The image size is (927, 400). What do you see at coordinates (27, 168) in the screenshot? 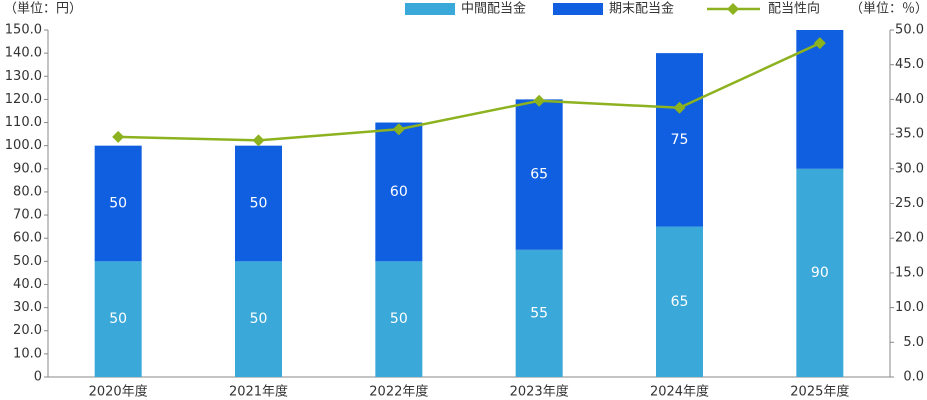
I see `y-tick-label: 90.0` at bounding box center [27, 168].